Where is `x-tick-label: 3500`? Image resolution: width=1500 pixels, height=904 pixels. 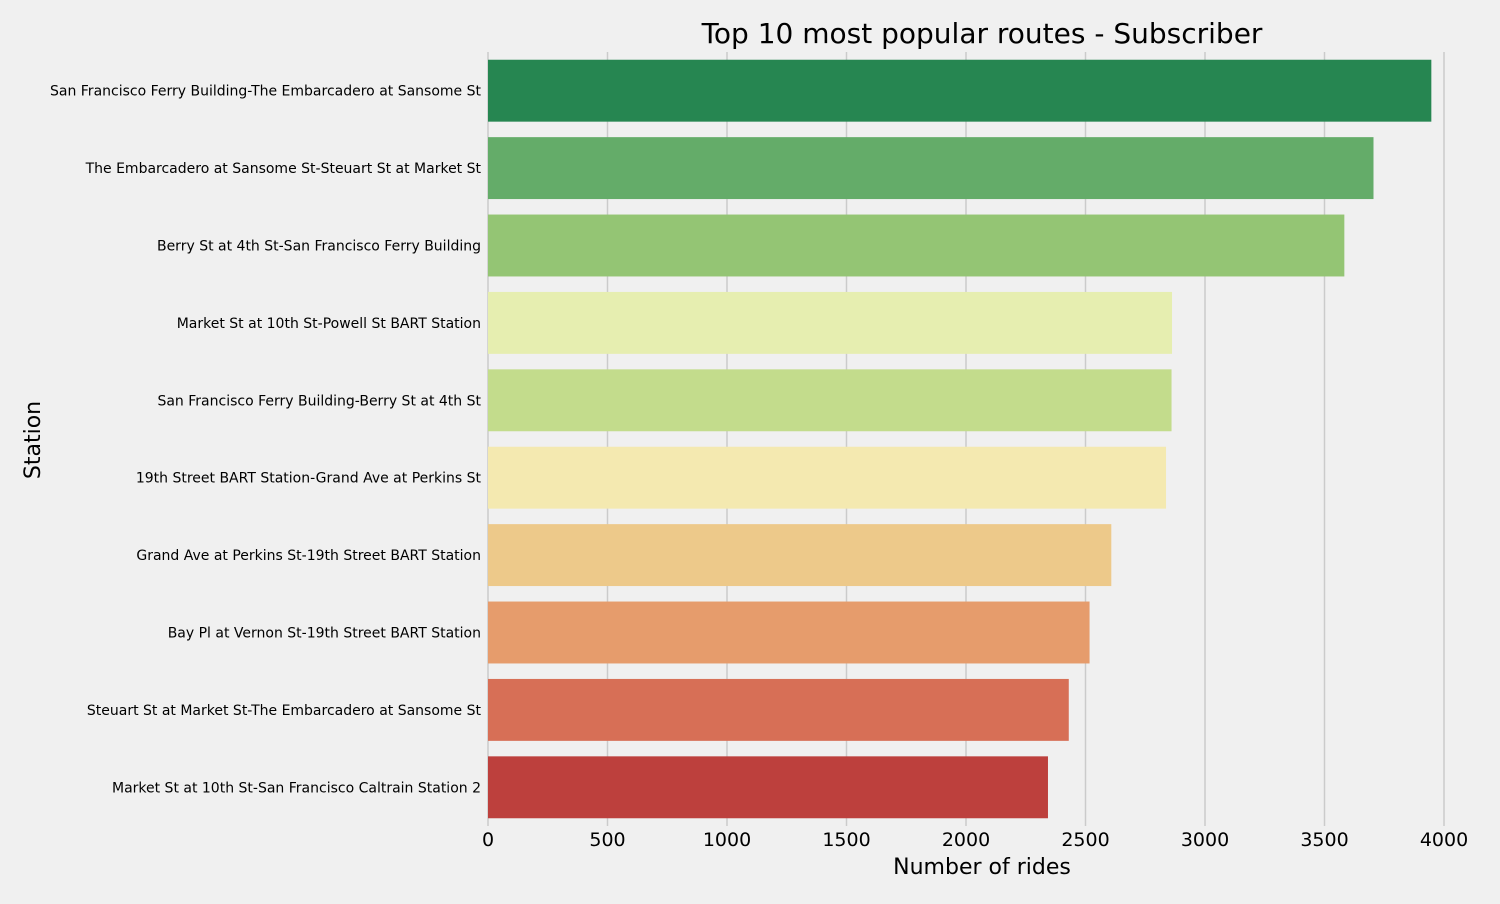
x-tick-label: 3500 is located at coordinates (1324, 840).